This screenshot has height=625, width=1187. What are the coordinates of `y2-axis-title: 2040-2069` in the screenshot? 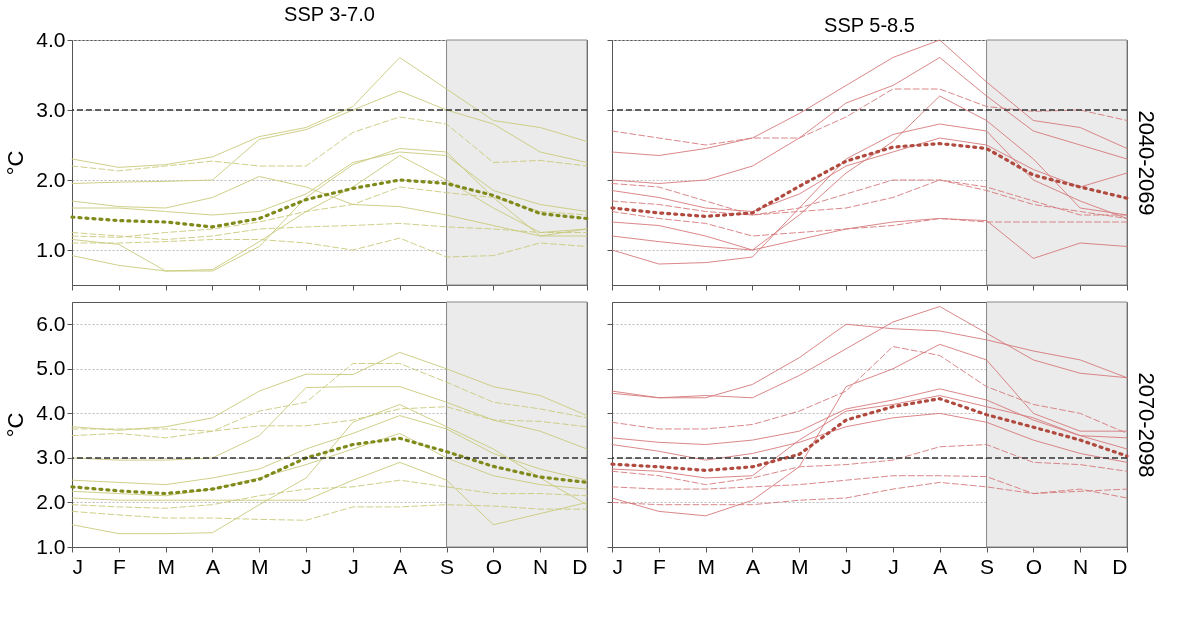 It's located at (1146, 163).